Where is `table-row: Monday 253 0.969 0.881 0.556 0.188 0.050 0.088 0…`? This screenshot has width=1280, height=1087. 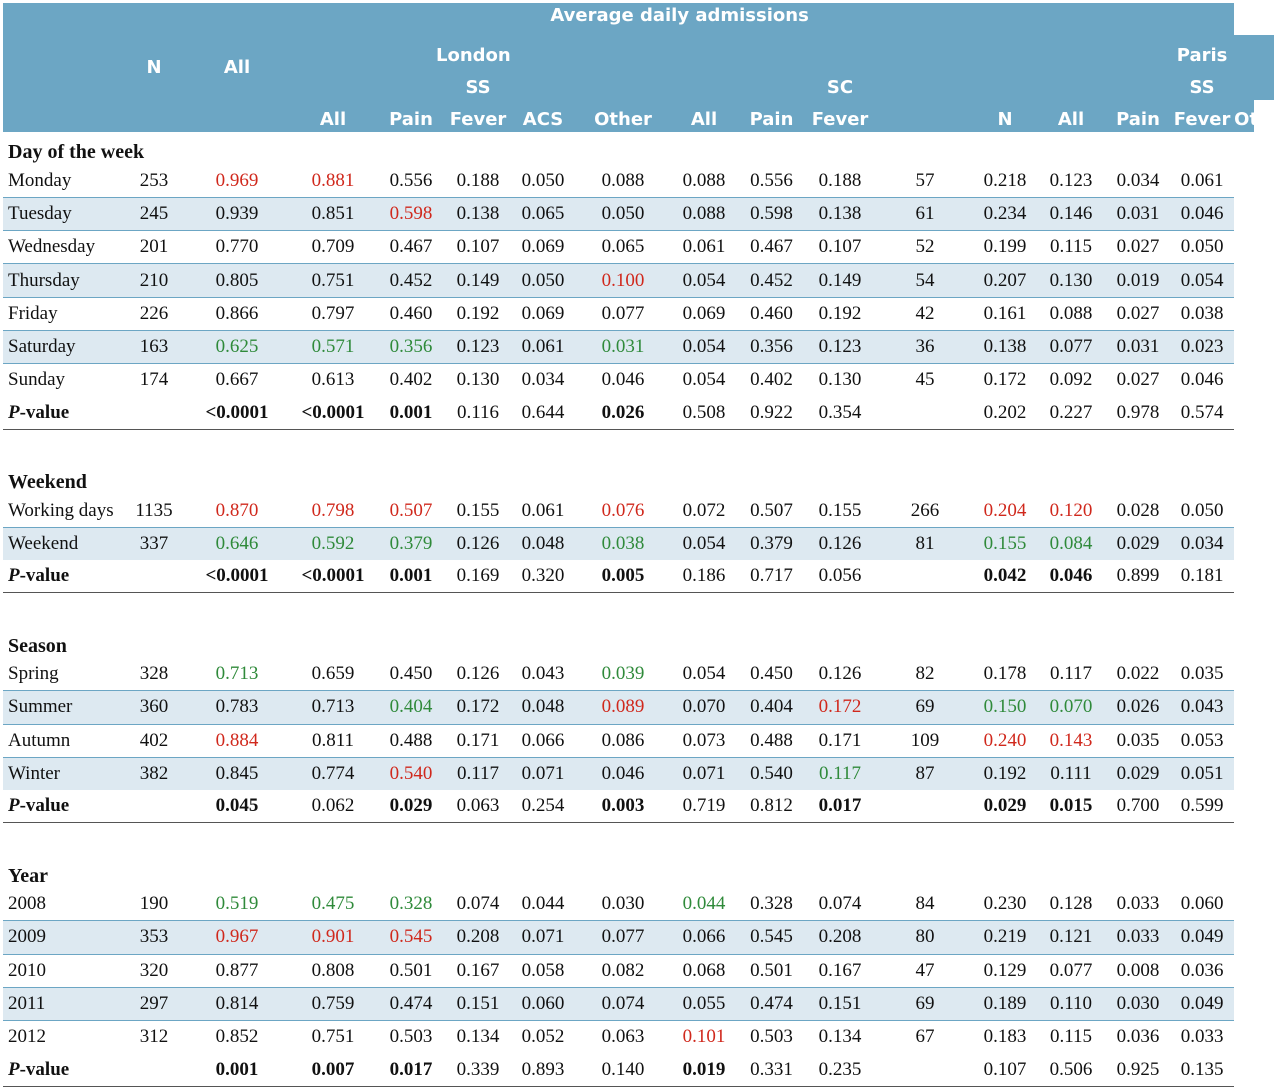 table-row: Monday 253 0.969 0.881 0.556 0.188 0.050 0.088 0… is located at coordinates (638, 181).